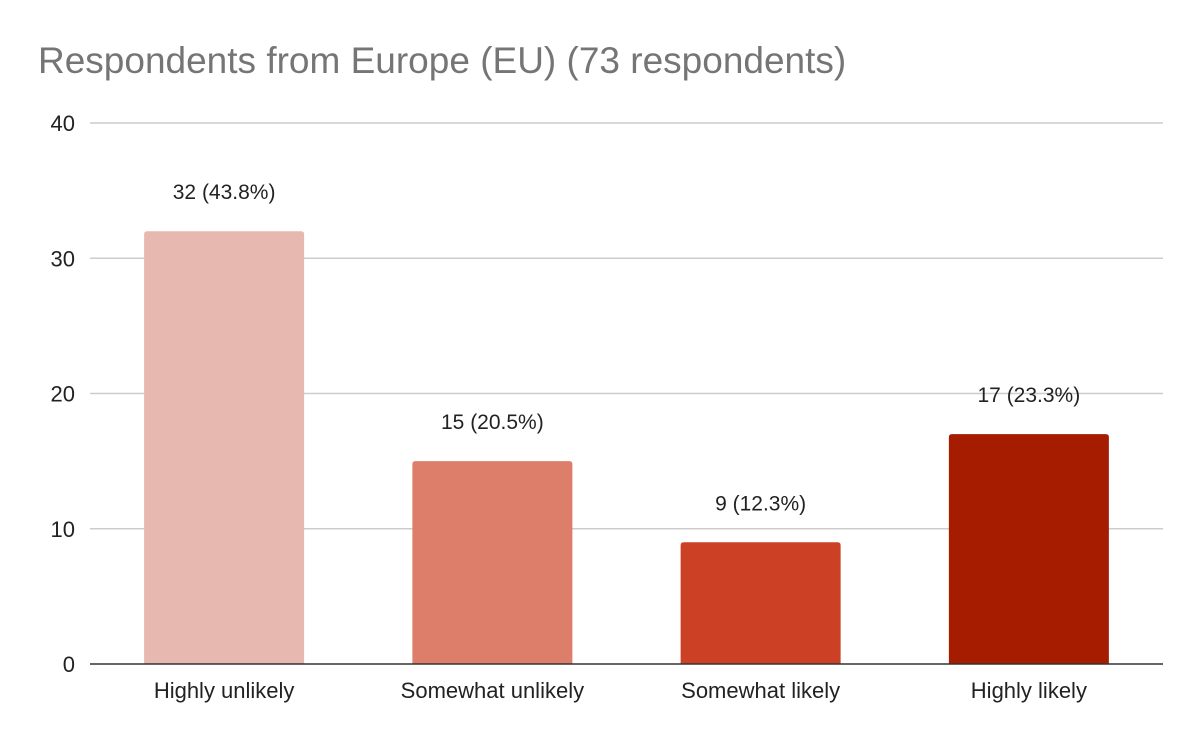  What do you see at coordinates (1028, 549) in the screenshot?
I see `bar-highly-likely` at bounding box center [1028, 549].